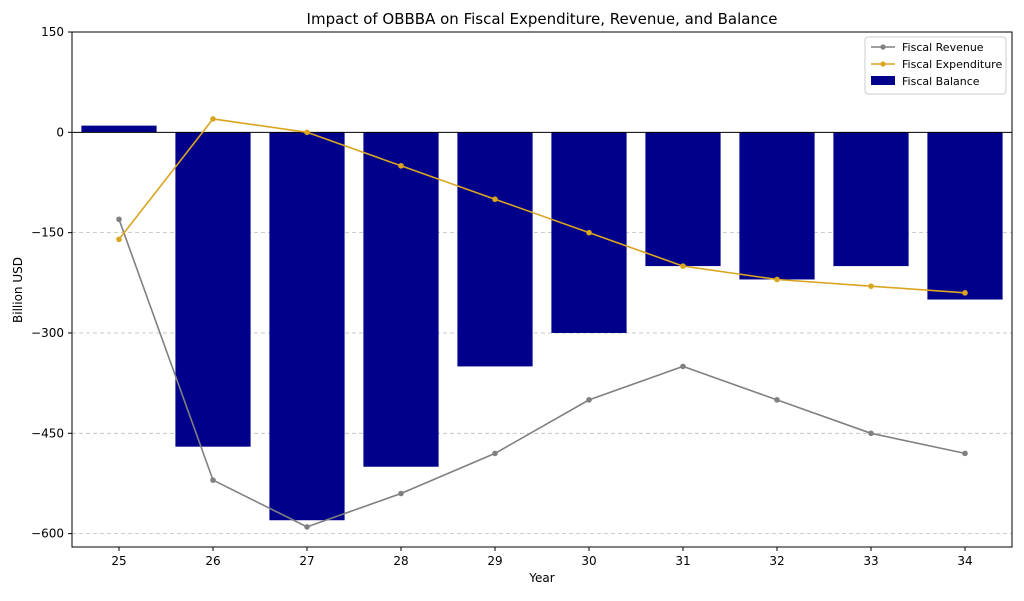 The width and height of the screenshot is (1024, 601). I want to click on x-tick-label: 33, so click(870, 561).